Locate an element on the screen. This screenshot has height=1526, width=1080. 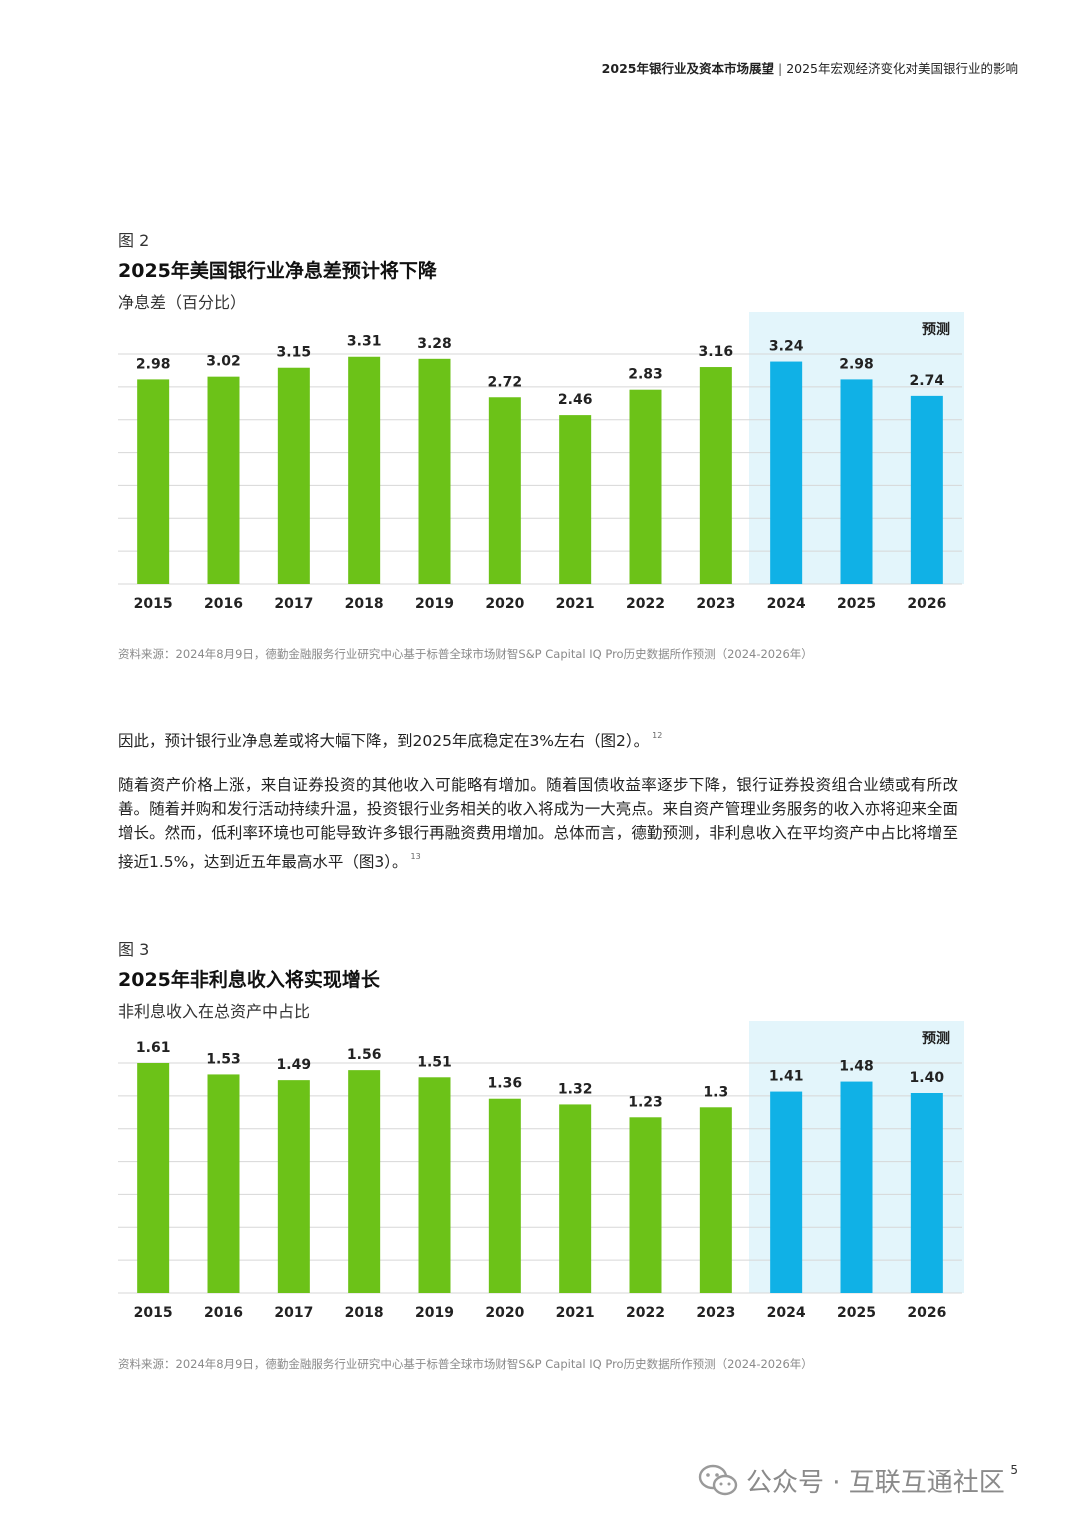
header-doc-title: 2025年银行业及资本市场展望 is located at coordinates (687, 68).